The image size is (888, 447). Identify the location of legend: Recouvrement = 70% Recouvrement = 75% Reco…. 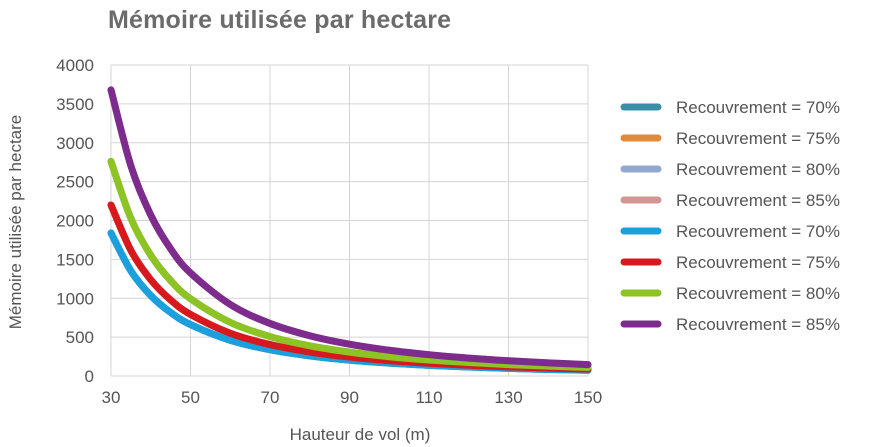
(730, 216).